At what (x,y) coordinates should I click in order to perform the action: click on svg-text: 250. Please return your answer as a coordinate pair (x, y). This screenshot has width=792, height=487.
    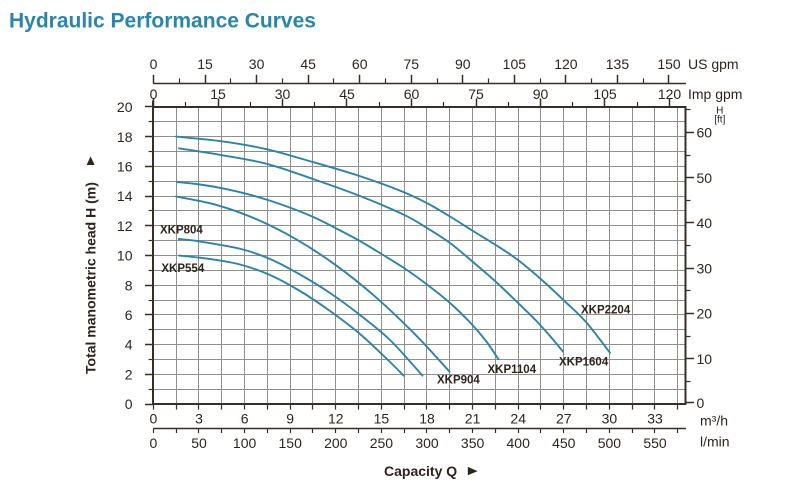
    Looking at the image, I should click on (382, 443).